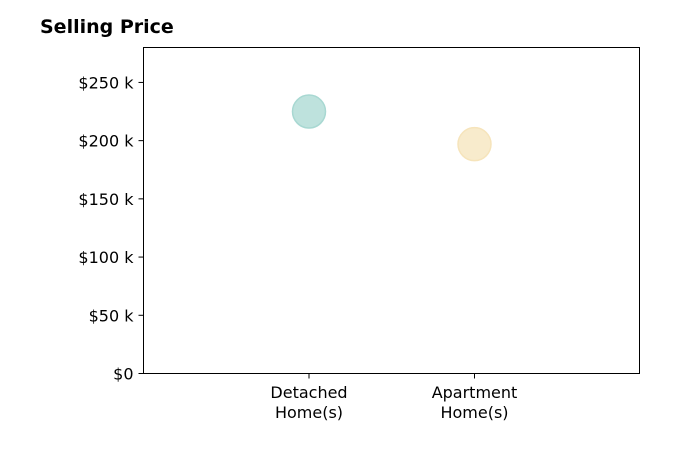 The width and height of the screenshot is (679, 462). What do you see at coordinates (111, 228) in the screenshot?
I see `y-axis: $0 $50 k $100 k $150 k $200 k $250 k` at bounding box center [111, 228].